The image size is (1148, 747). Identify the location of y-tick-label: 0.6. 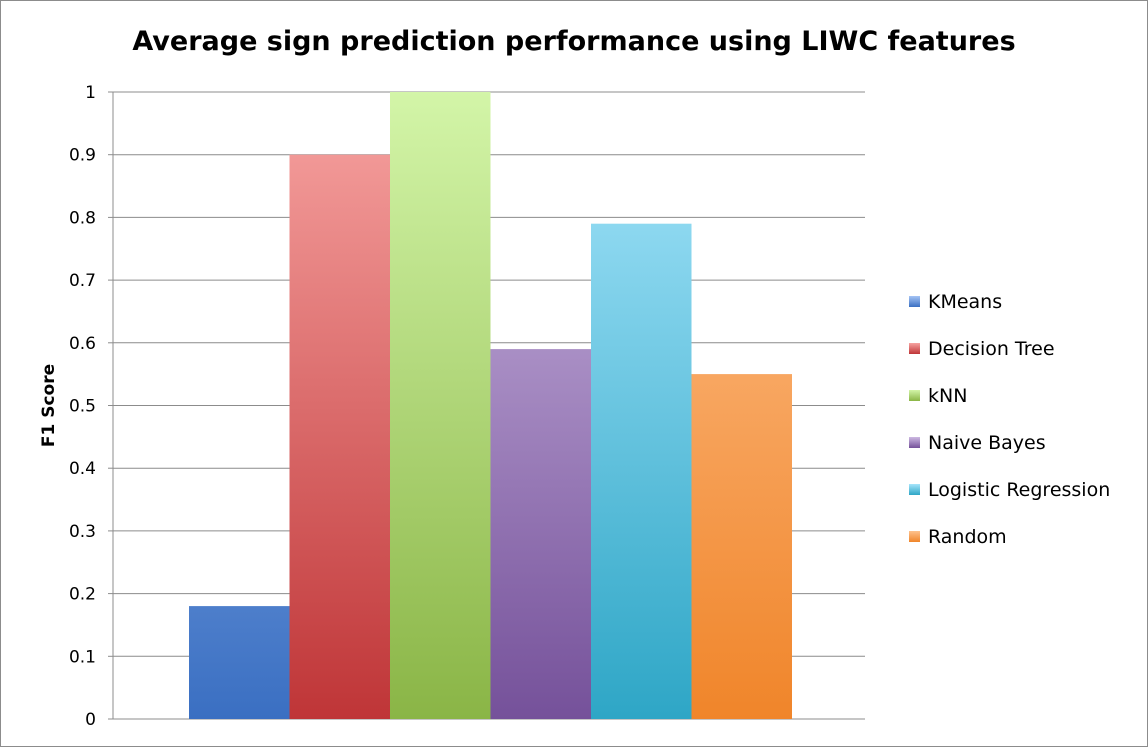
(82, 344).